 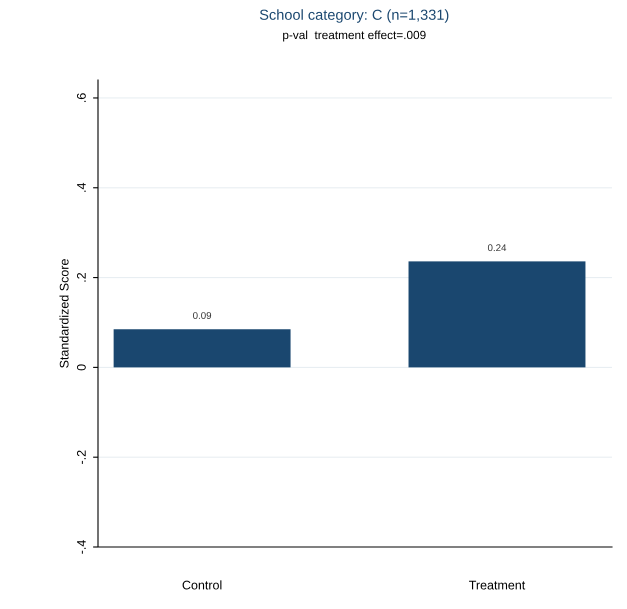 What do you see at coordinates (354, 16) in the screenshot?
I see `chart-title: School category: C (n=1,331)` at bounding box center [354, 16].